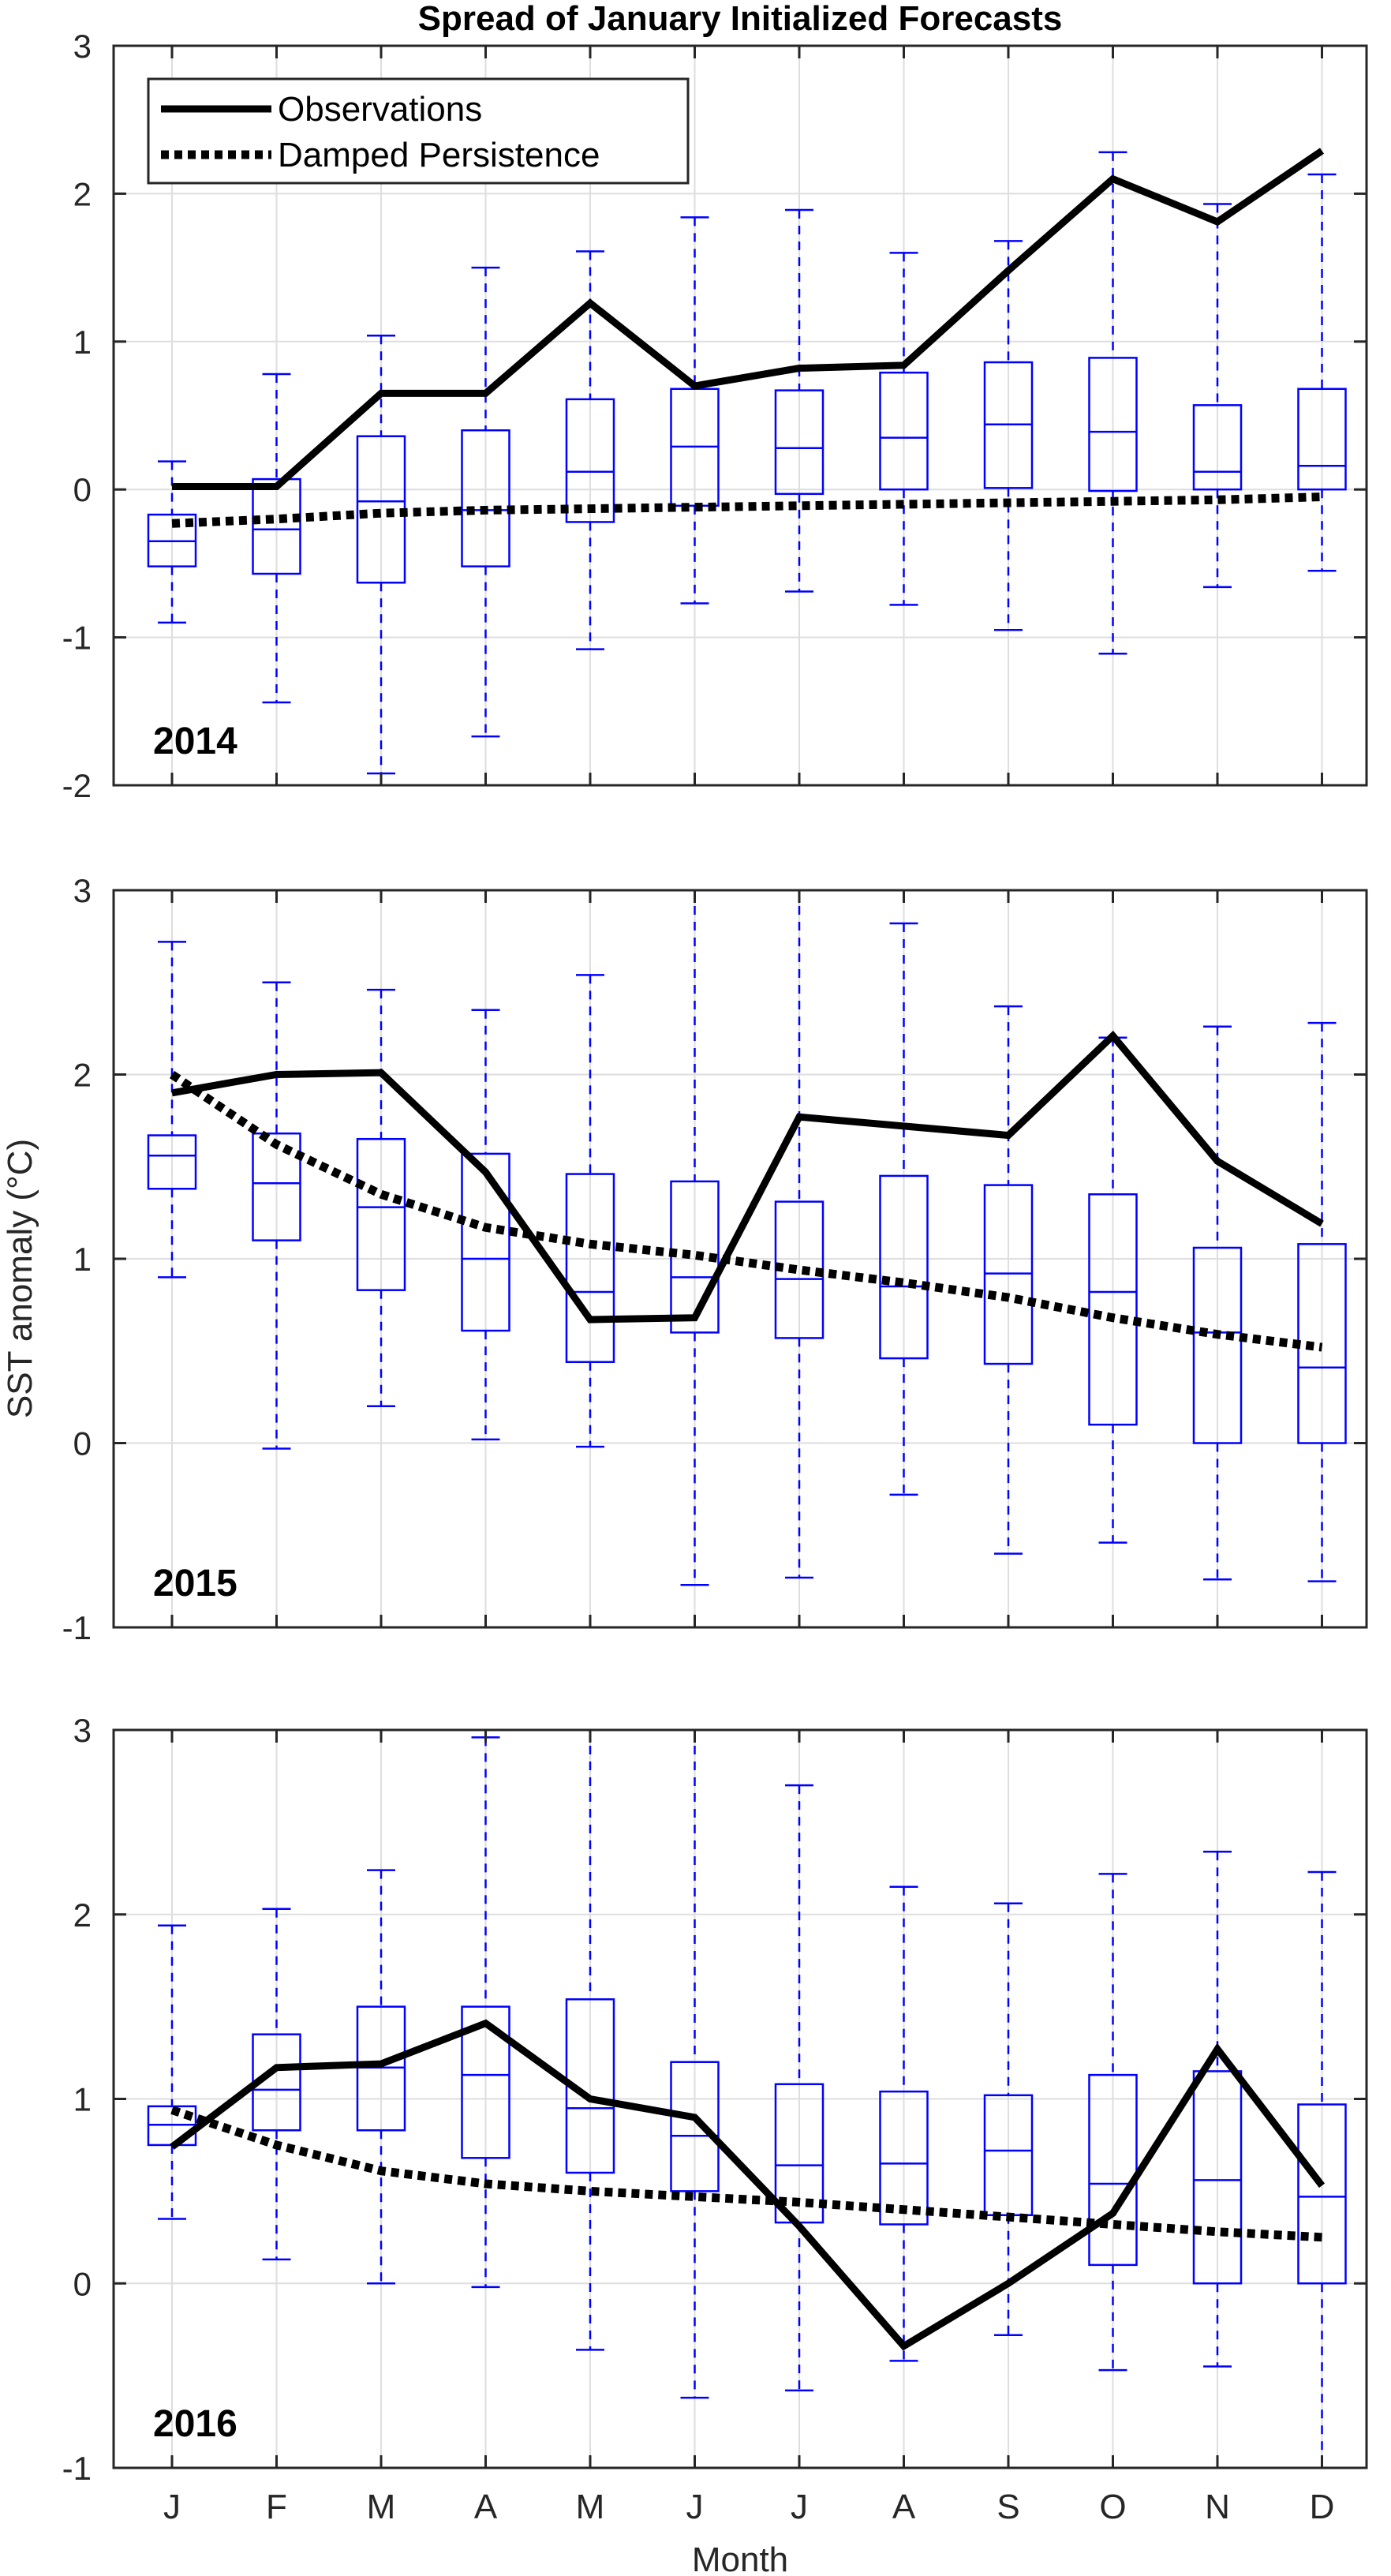  What do you see at coordinates (172, 2507) in the screenshot?
I see `x-tick-label-0: J` at bounding box center [172, 2507].